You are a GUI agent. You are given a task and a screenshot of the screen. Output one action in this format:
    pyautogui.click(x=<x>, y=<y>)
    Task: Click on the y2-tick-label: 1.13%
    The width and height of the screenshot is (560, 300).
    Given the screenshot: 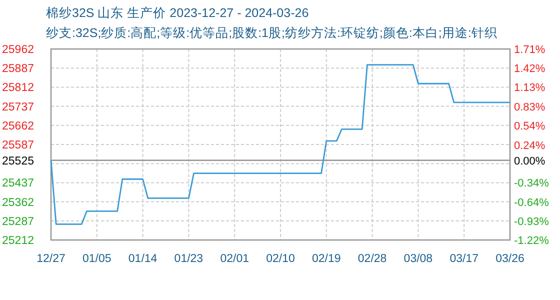 What is the action you would take?
    pyautogui.click(x=530, y=88)
    